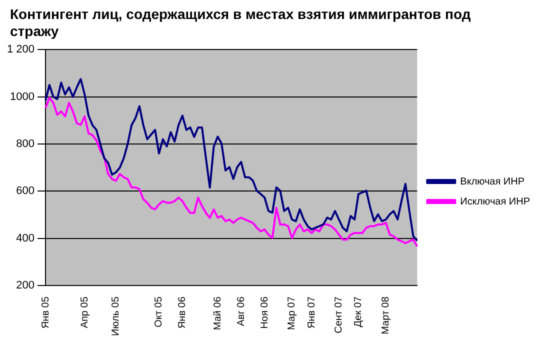 Image resolution: width=544 pixels, height=345 pixels. Describe the element at coordinates (312, 312) in the screenshot. I see `x-tick-label: Янв 07` at that location.